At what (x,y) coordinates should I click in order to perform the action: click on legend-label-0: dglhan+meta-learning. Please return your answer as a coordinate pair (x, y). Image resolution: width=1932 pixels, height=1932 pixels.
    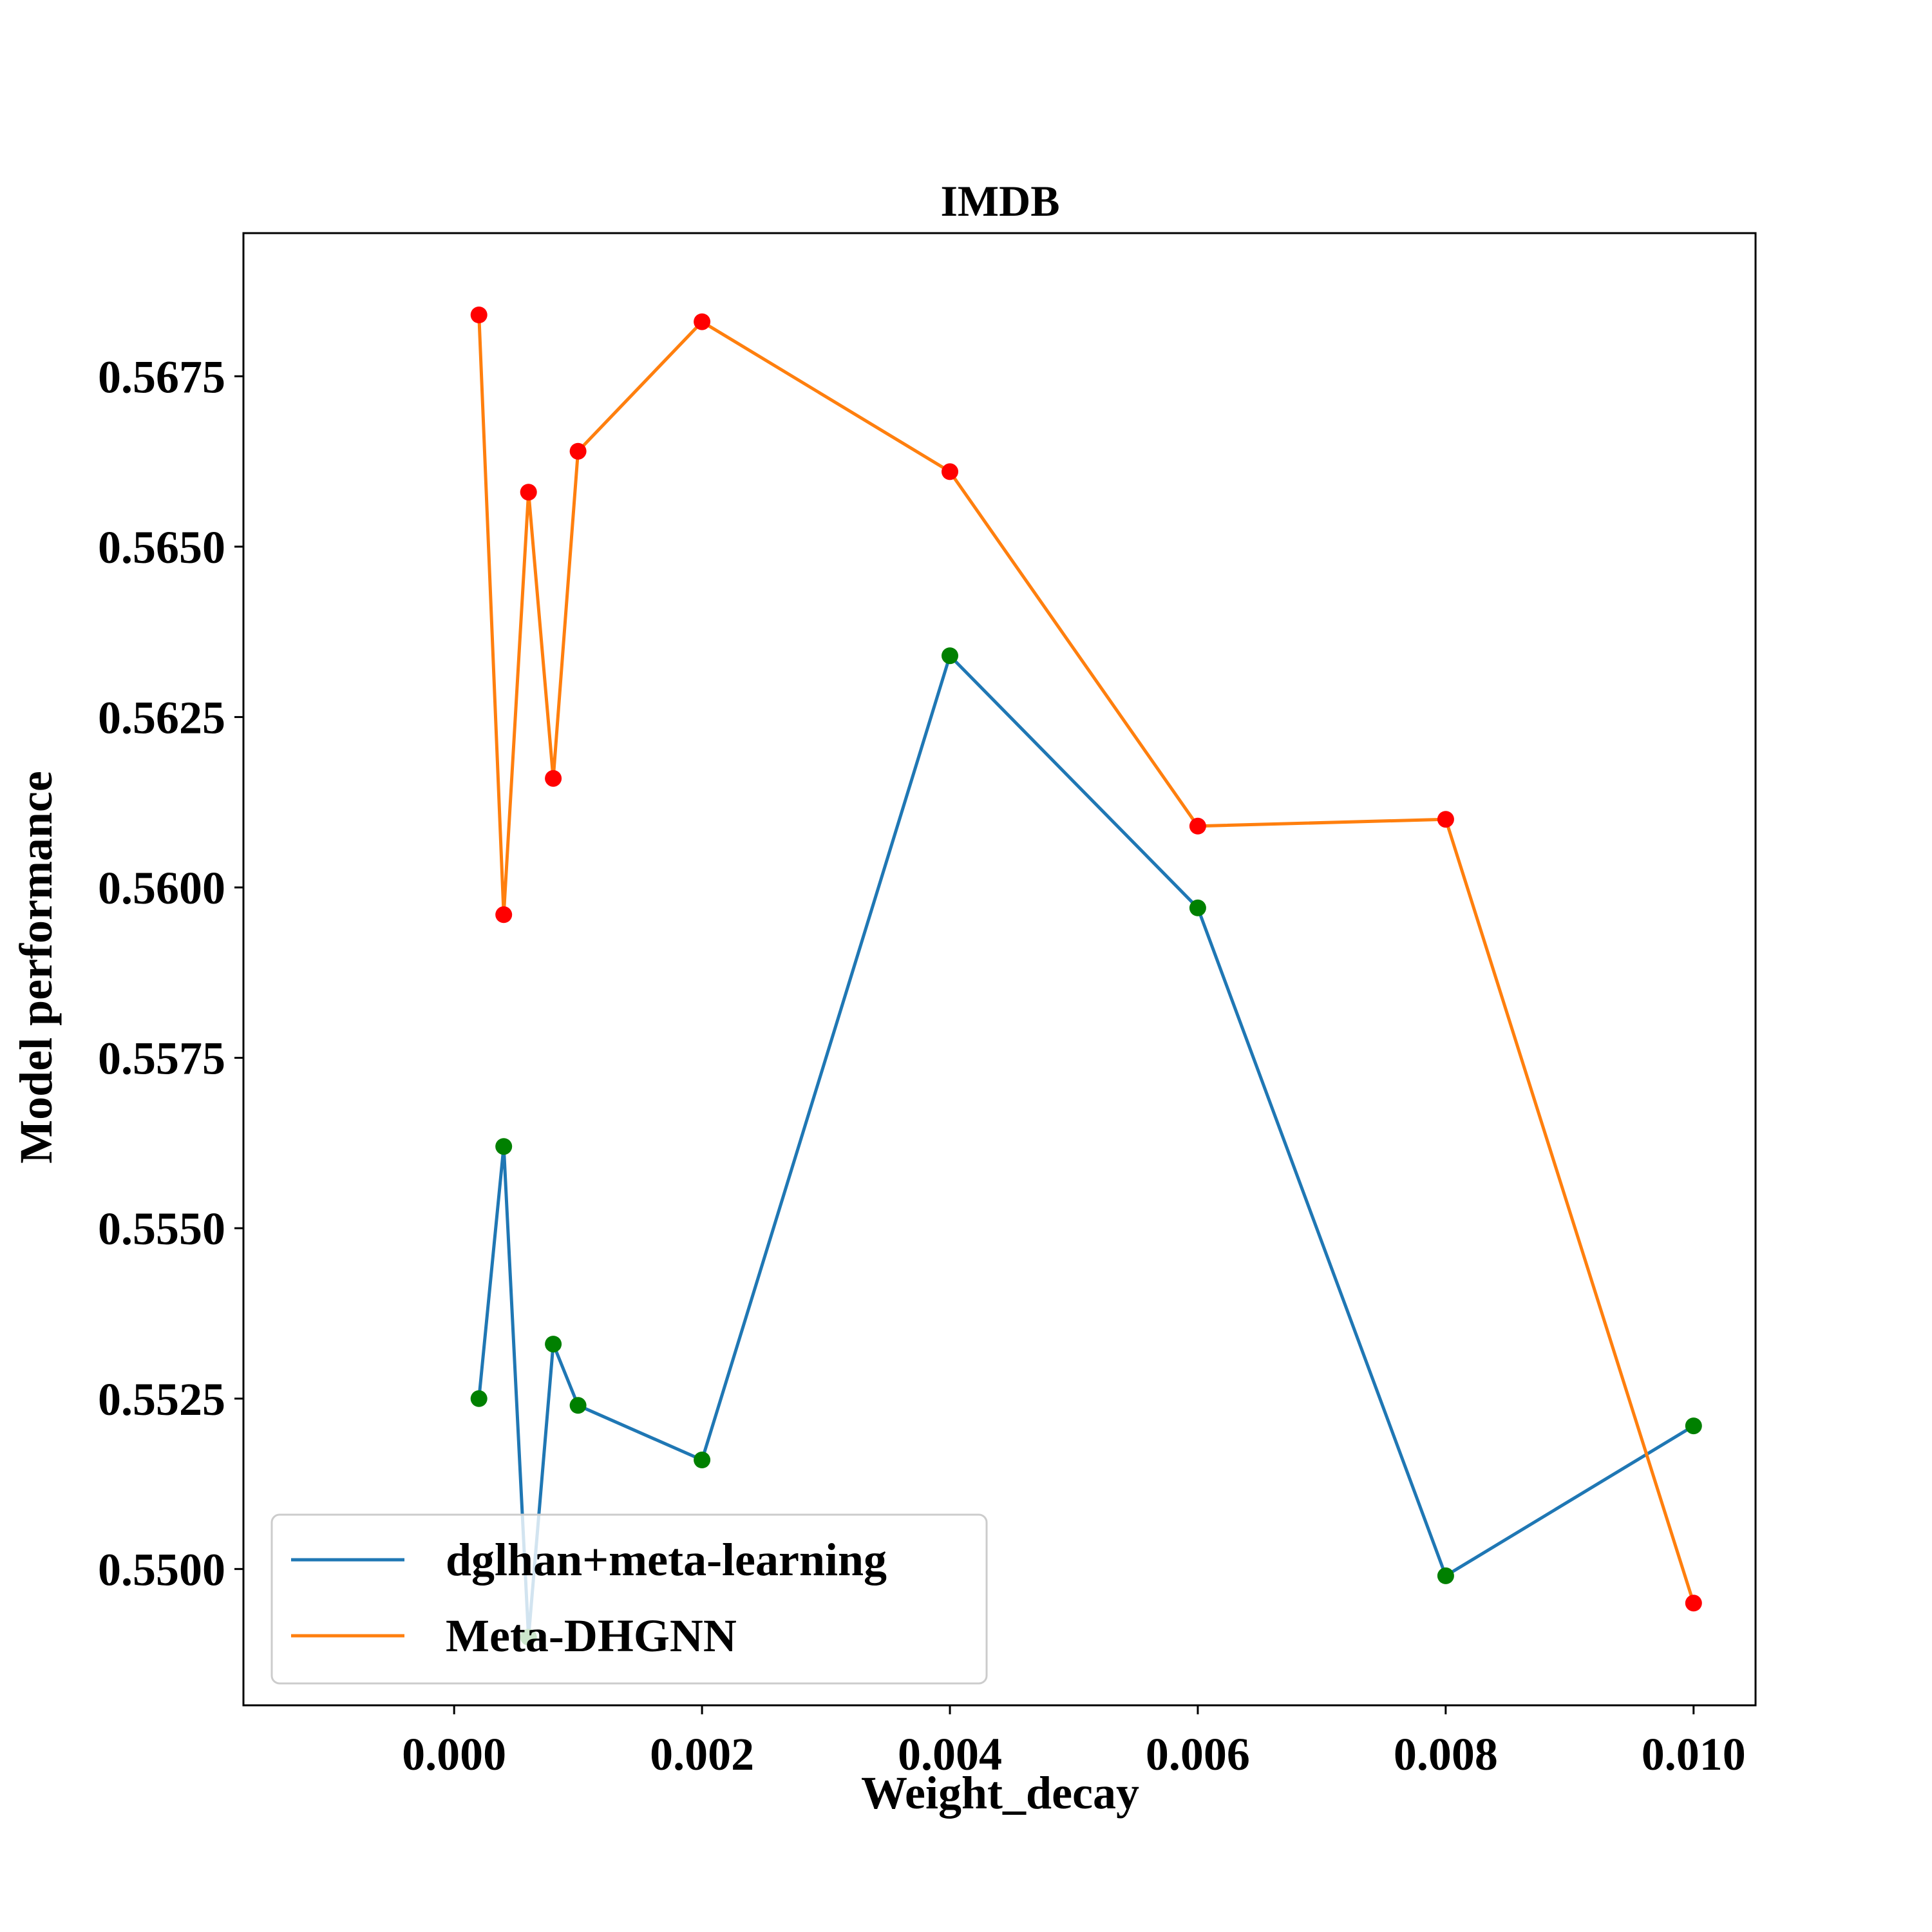
    Looking at the image, I should click on (666, 1560).